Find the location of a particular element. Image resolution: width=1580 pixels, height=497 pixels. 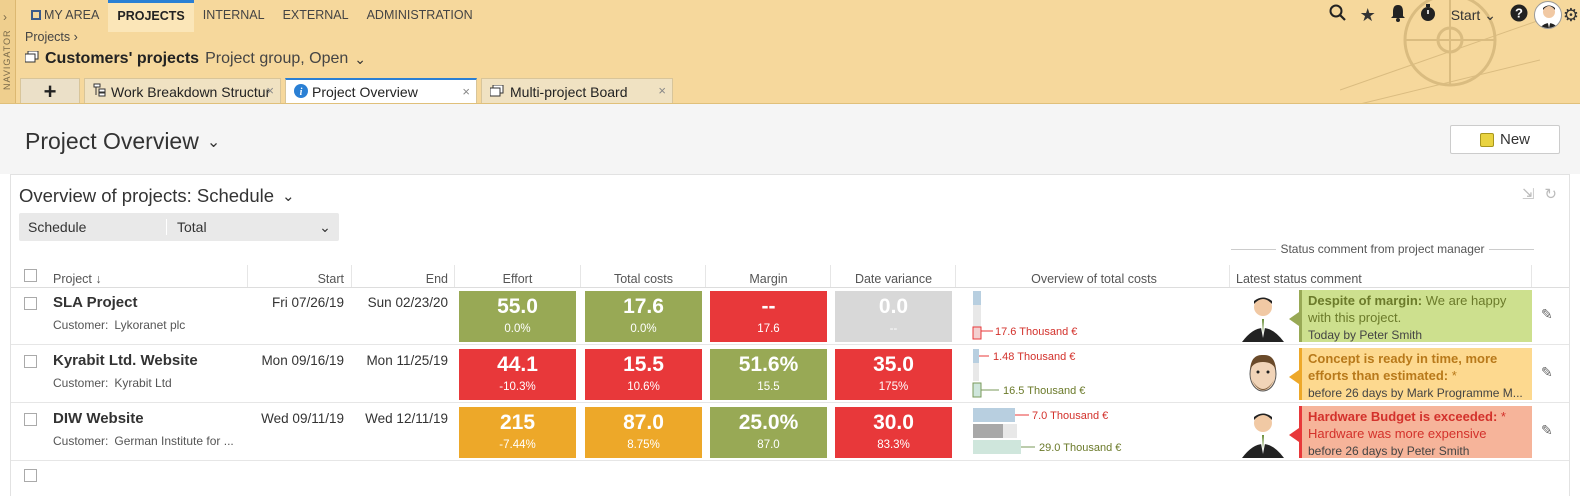

date-variance-tile: 0.0 -- is located at coordinates (893, 316).